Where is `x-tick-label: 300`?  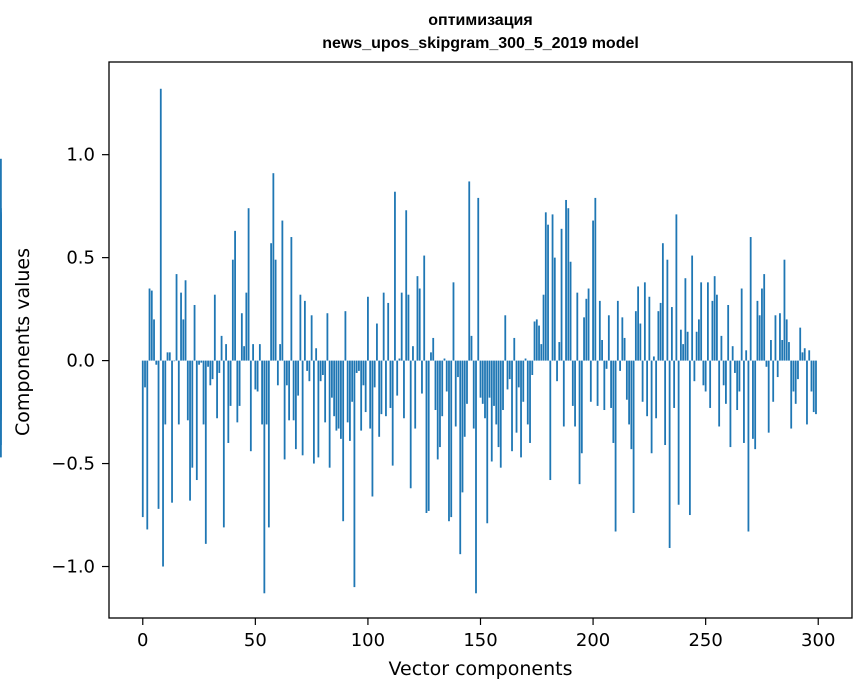
x-tick-label: 300 is located at coordinates (818, 640).